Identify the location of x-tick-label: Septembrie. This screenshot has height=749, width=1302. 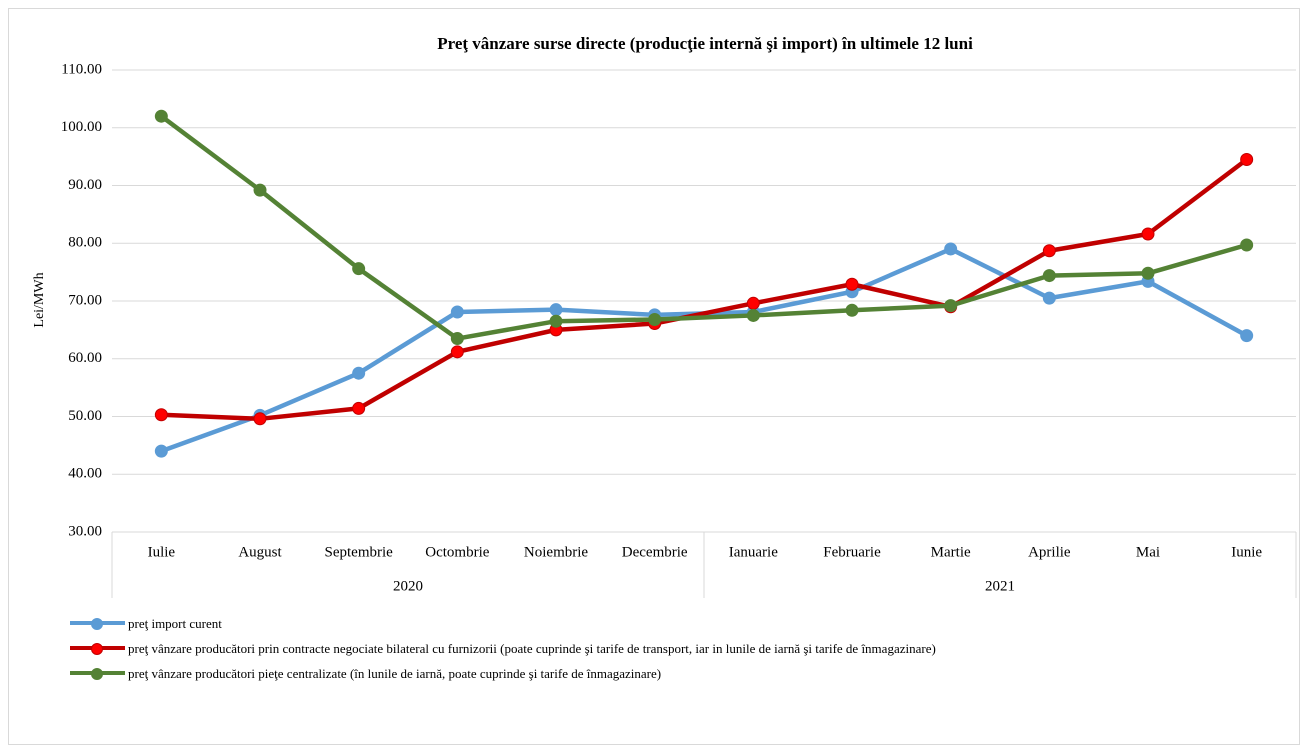
(359, 552).